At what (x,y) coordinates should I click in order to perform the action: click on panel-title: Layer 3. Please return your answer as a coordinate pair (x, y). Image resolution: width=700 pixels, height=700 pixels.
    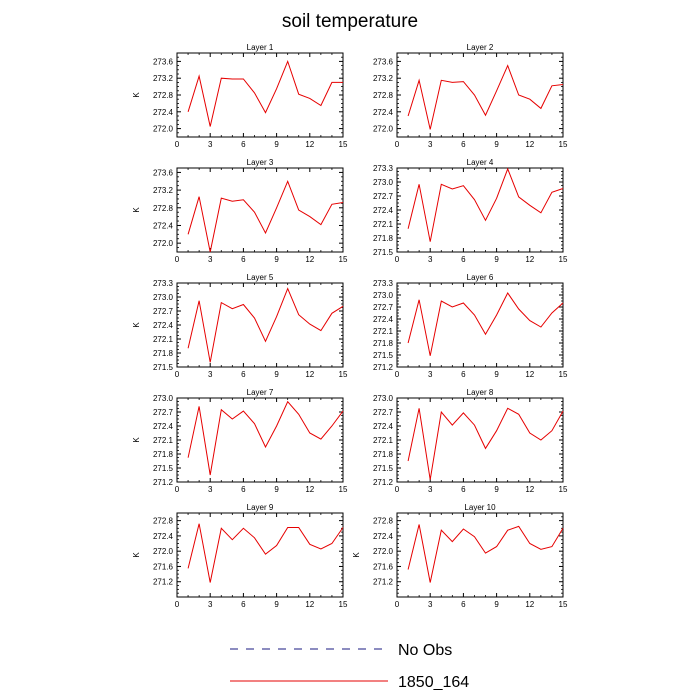
    Looking at the image, I should click on (260, 162).